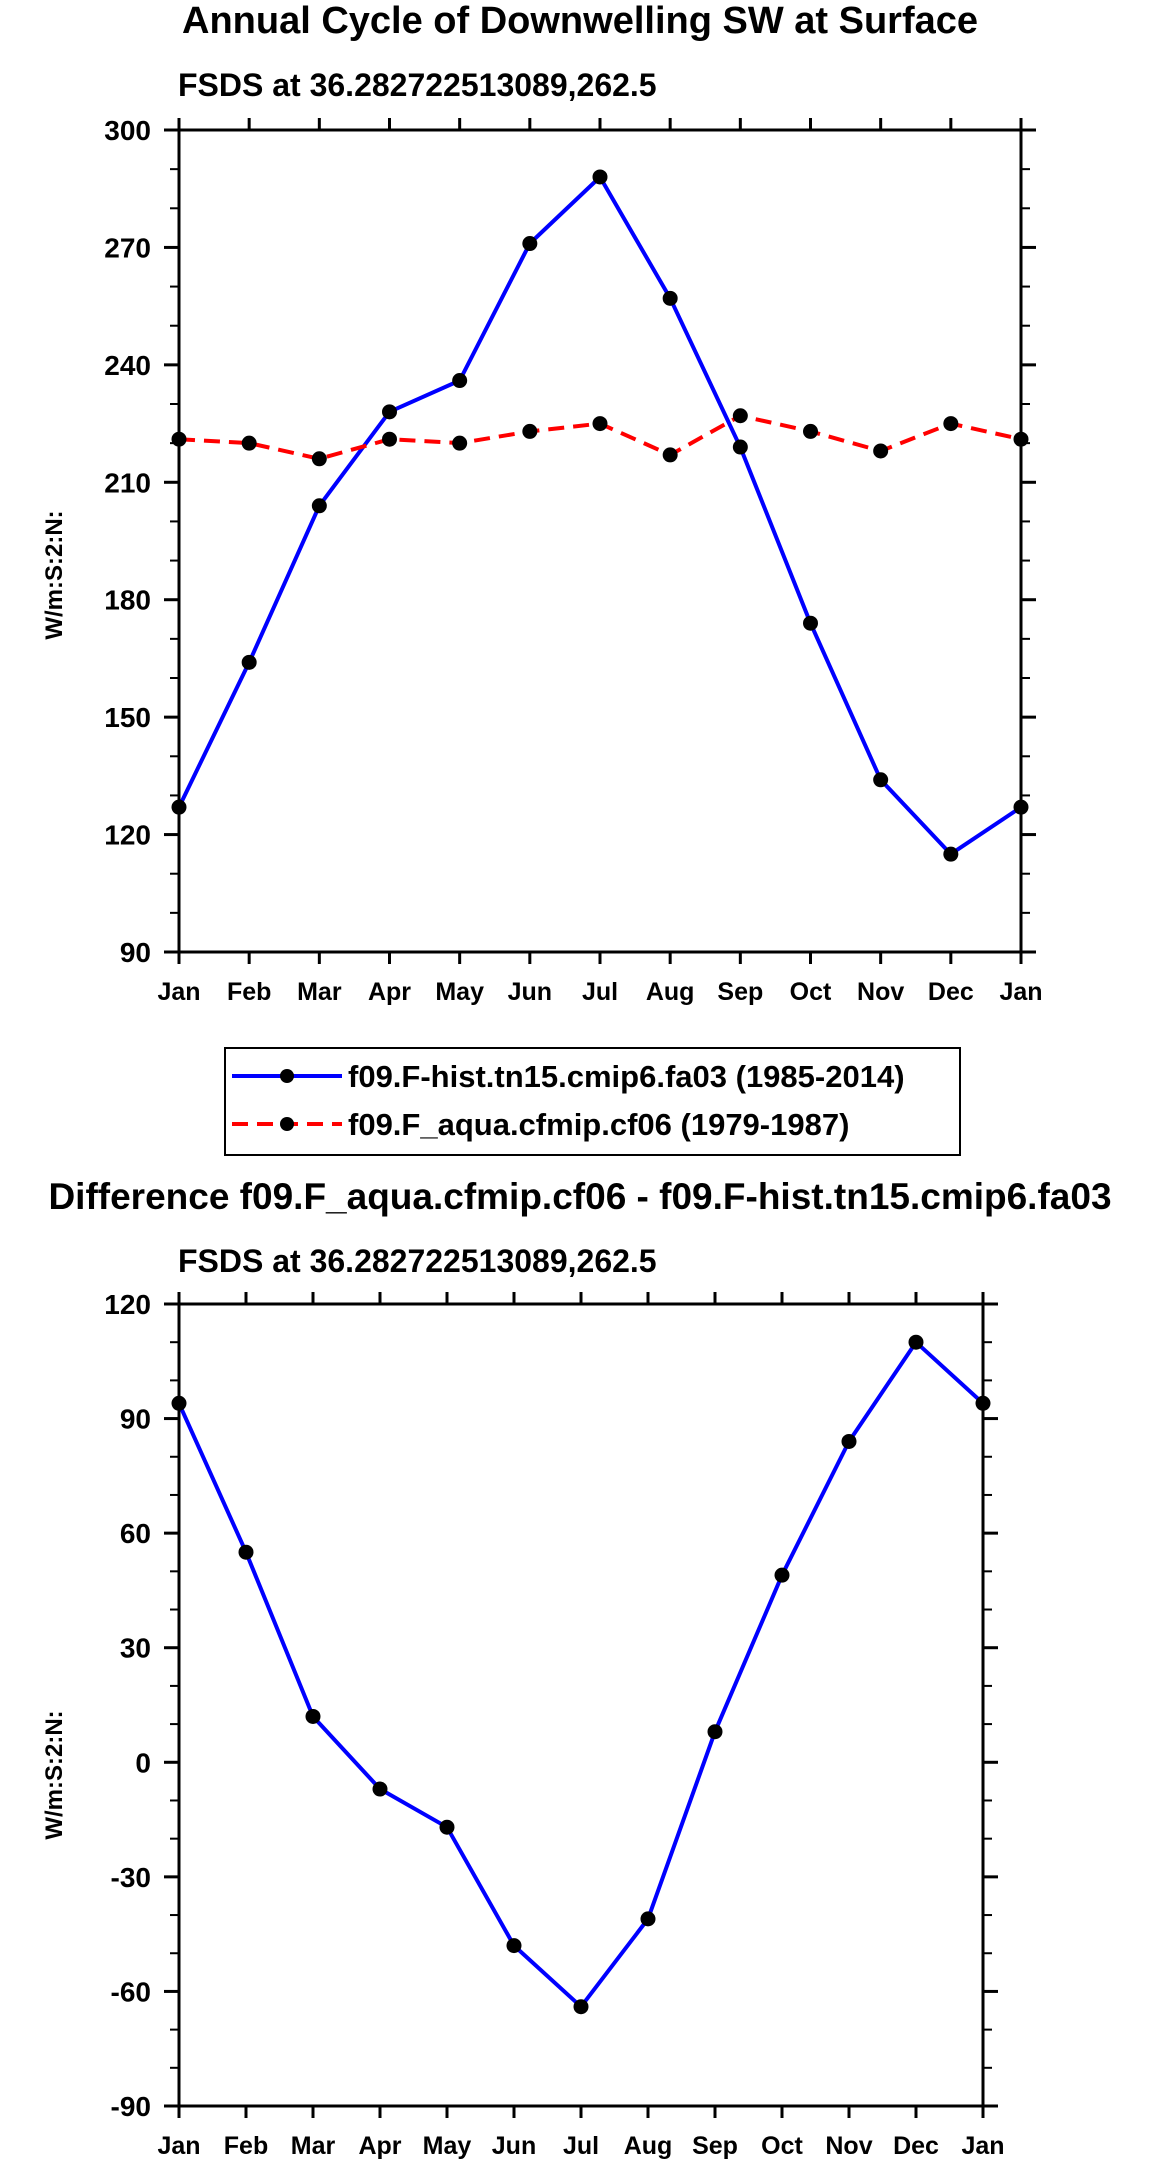  Describe the element at coordinates (127, 130) in the screenshot. I see `chart1-y-tick-label: 300` at that location.